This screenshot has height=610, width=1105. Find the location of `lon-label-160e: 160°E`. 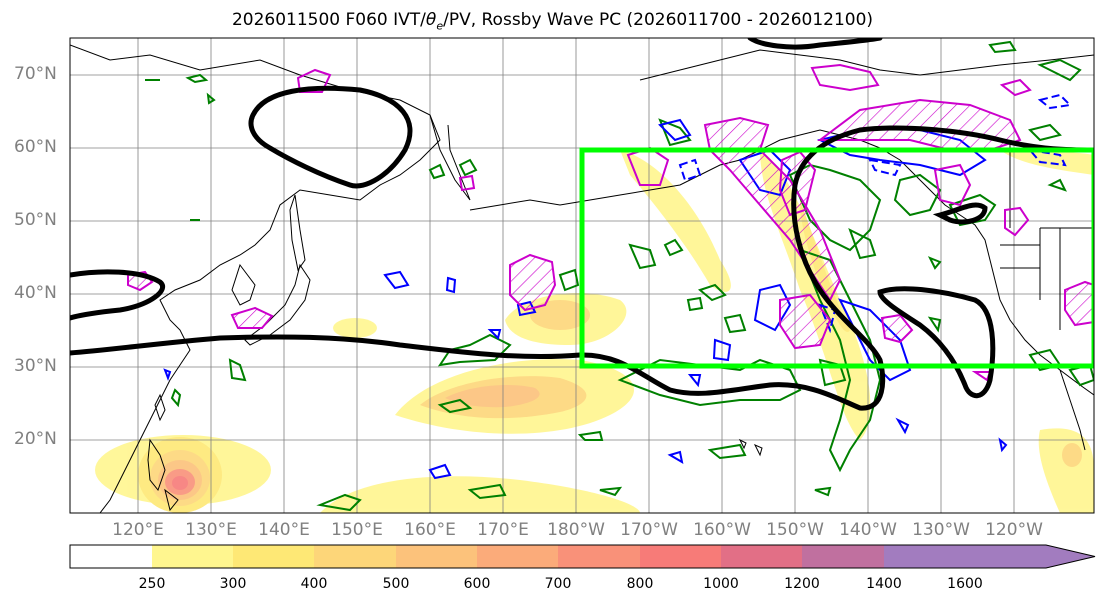

lon-label-160e: 160°E is located at coordinates (430, 530).